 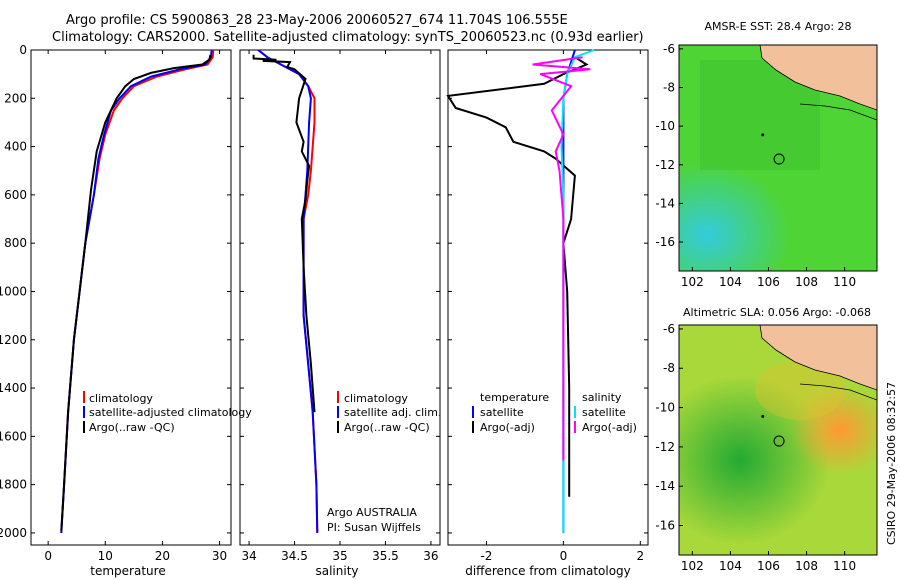 I want to click on depth-tick-label: 1000, so click(x=13, y=291).